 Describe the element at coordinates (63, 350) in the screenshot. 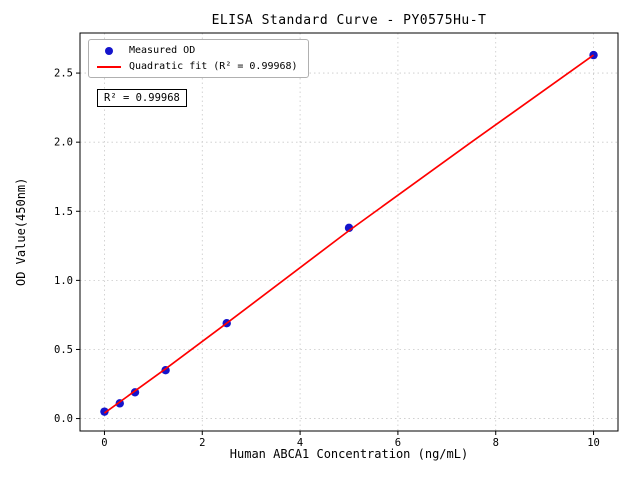

I see `svg-text: 0.5` at that location.